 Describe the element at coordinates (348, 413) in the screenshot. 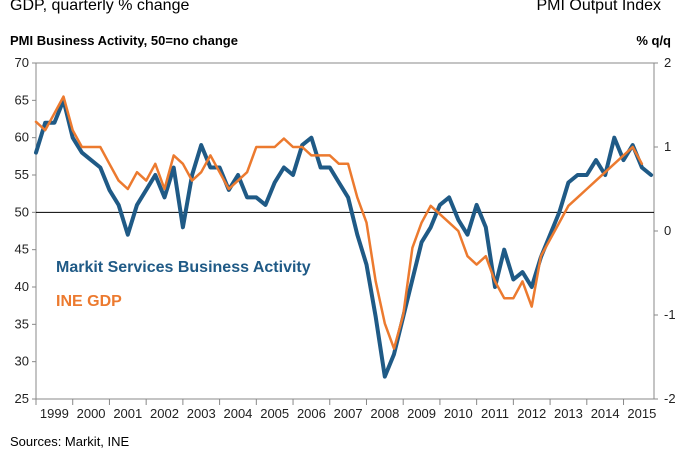

I see `x-tick-label: 2007` at that location.